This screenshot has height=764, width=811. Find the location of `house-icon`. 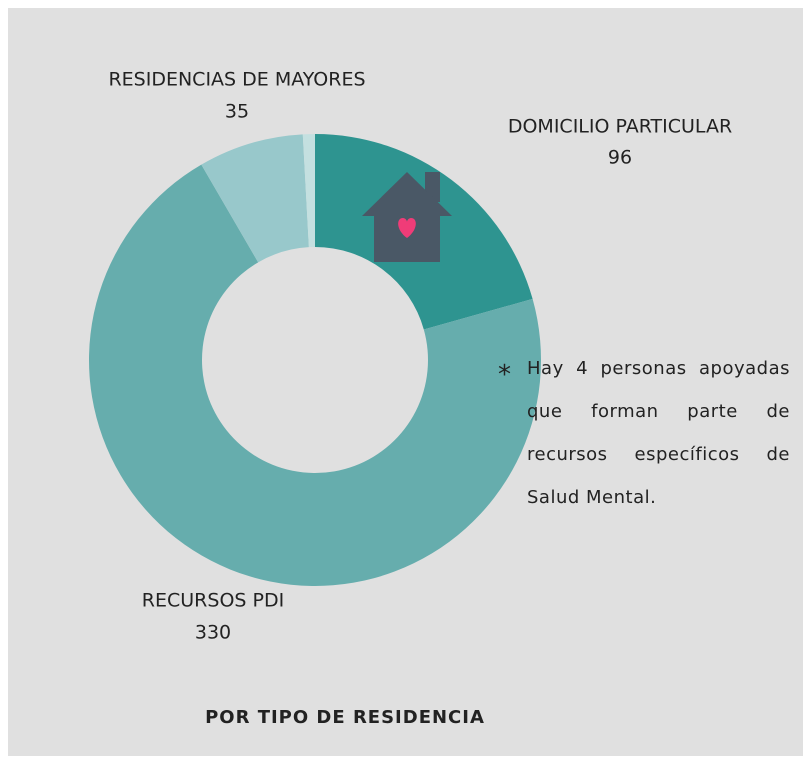

house-icon is located at coordinates (407, 217).